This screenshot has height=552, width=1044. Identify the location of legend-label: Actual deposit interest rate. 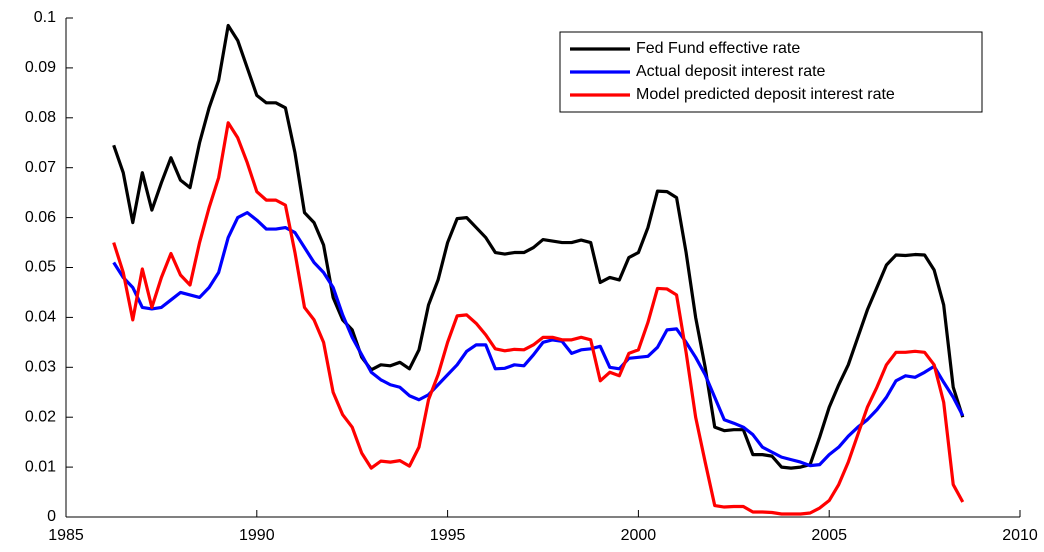
(731, 71).